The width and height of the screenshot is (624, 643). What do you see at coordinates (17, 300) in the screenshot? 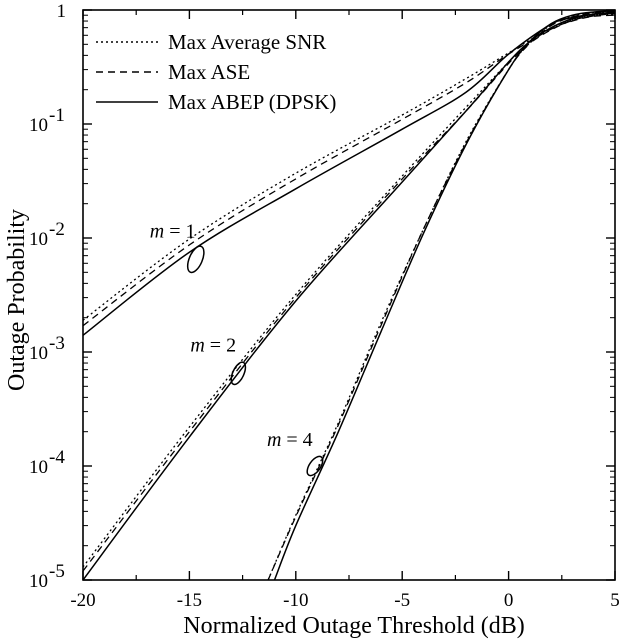
I see `y-axis-title: Outage Probability` at bounding box center [17, 300].